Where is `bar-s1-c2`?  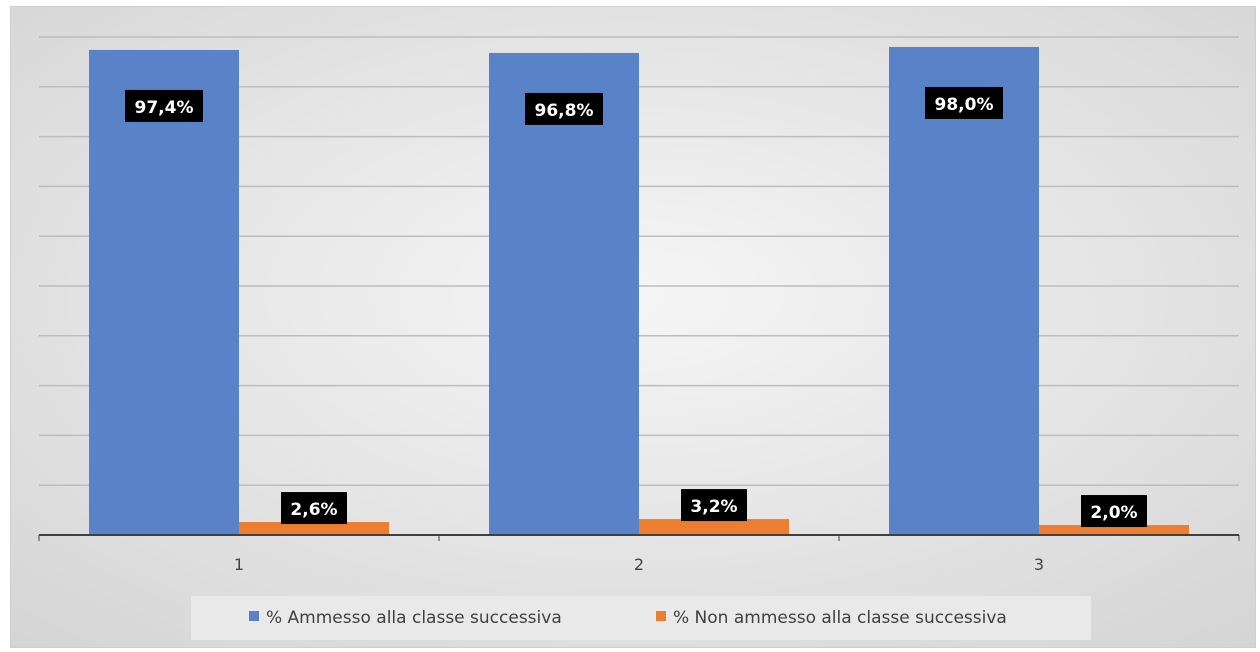 bar-s1-c2 is located at coordinates (1114, 530).